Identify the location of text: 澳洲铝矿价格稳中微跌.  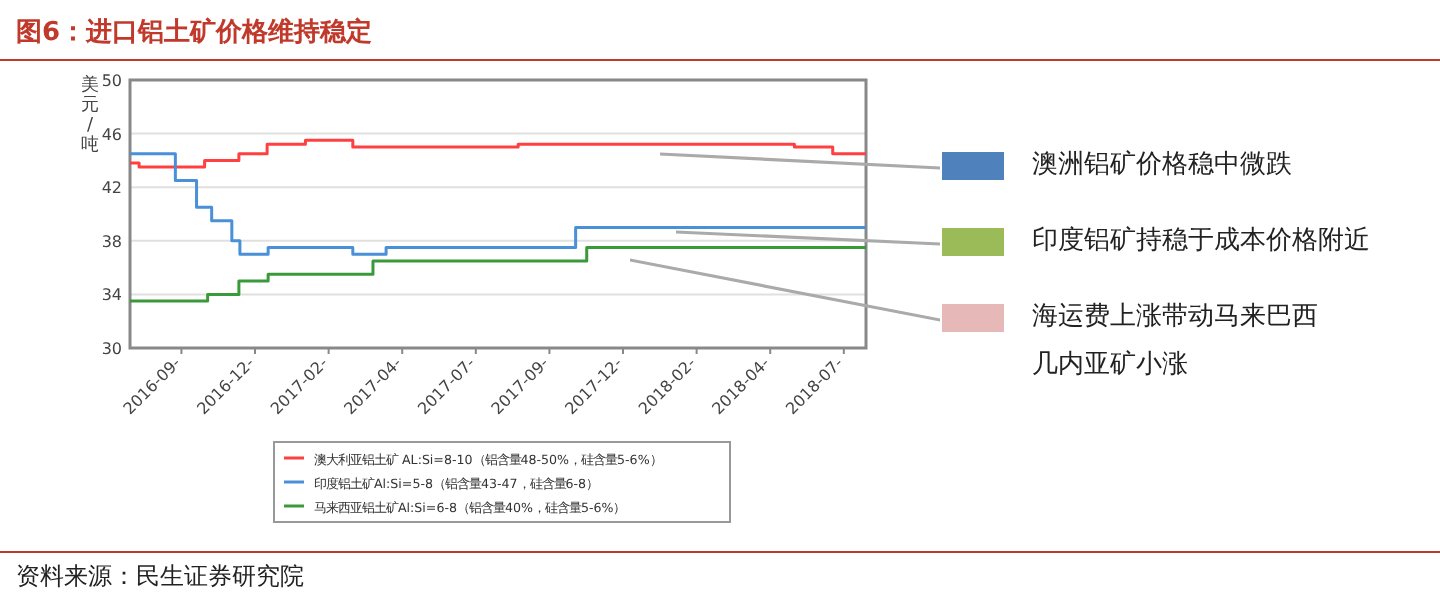
(1163, 166).